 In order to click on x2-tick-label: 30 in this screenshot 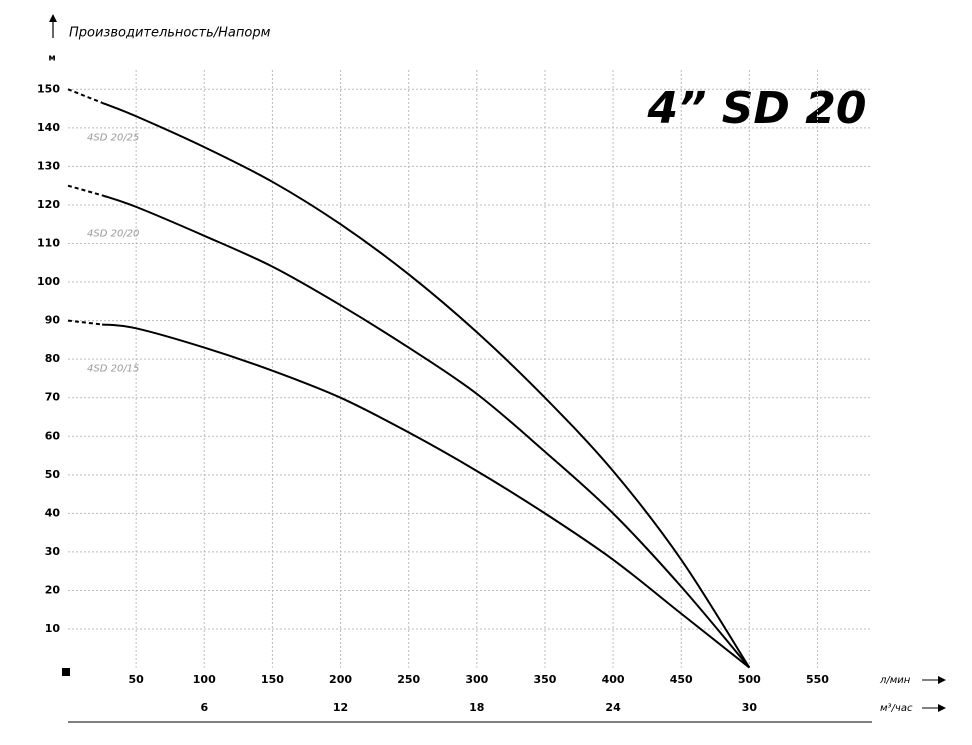, I will do `click(750, 707)`.